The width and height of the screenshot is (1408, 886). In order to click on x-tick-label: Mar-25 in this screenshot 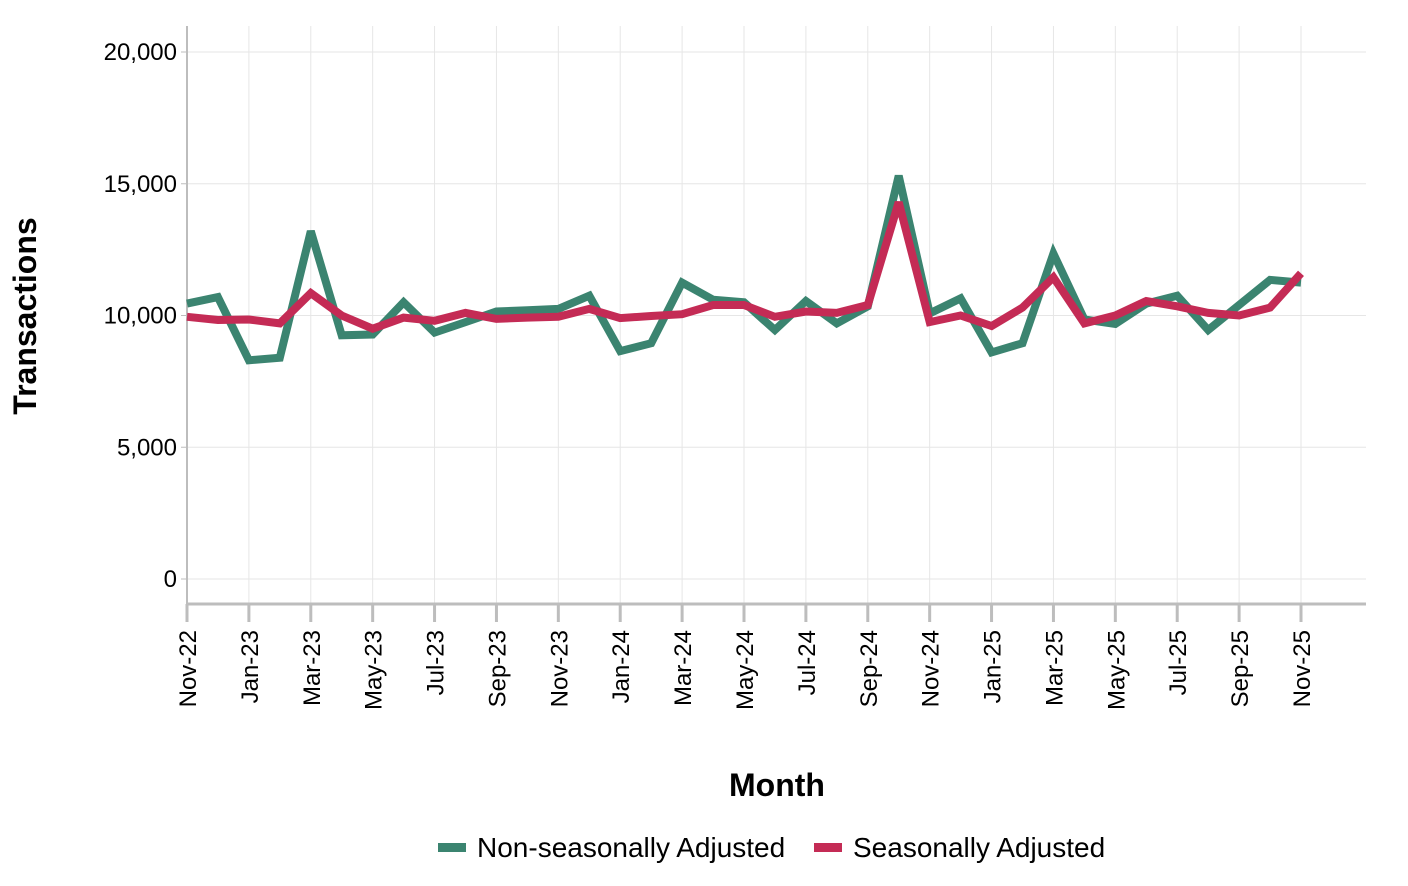, I will do `click(1054, 668)`.